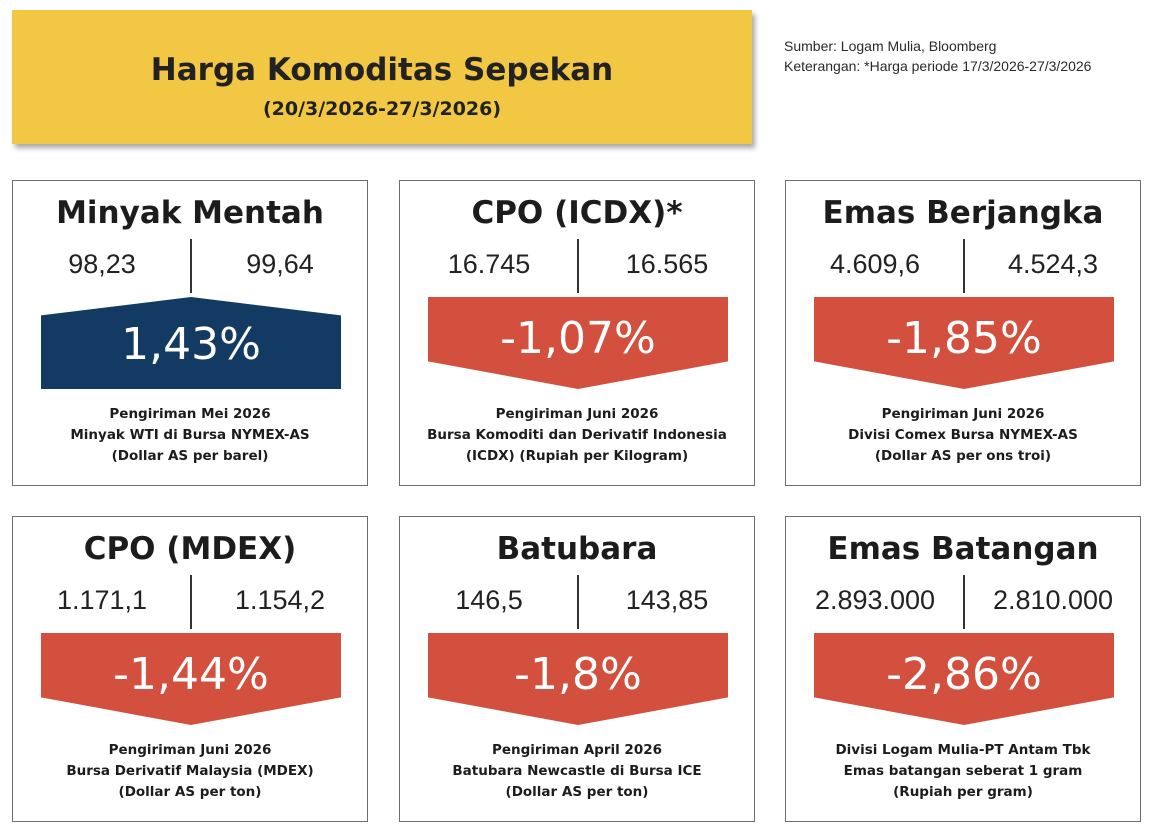 The height and width of the screenshot is (834, 1150). Describe the element at coordinates (577, 213) in the screenshot. I see `card-title: CPO (ICDX)*` at that location.